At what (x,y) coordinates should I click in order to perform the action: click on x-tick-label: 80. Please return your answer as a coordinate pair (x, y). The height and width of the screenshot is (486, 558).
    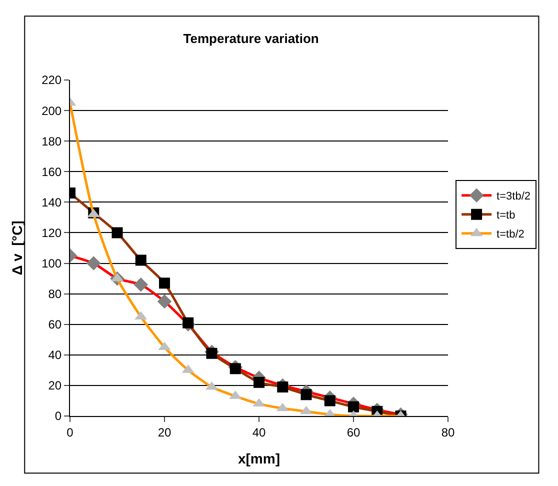
    Looking at the image, I should click on (448, 432).